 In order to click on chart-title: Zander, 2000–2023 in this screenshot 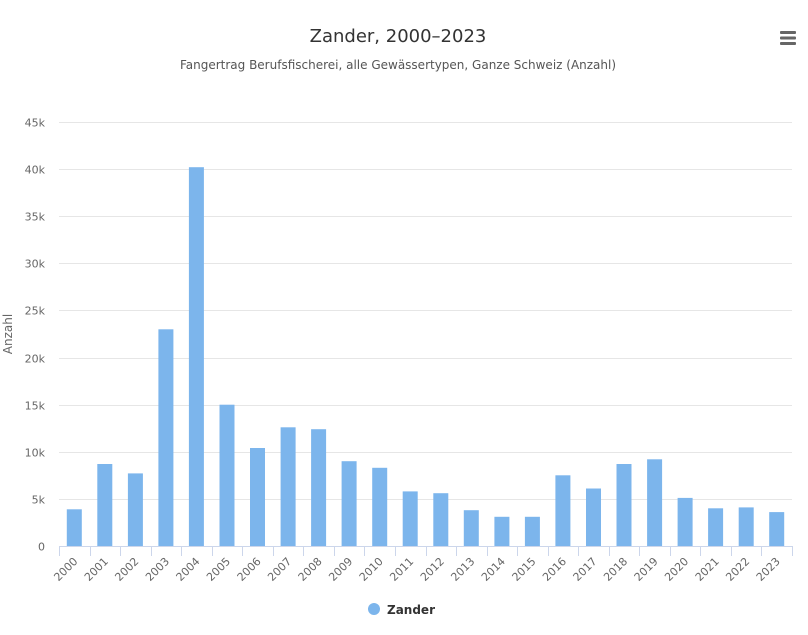, I will do `click(398, 36)`.